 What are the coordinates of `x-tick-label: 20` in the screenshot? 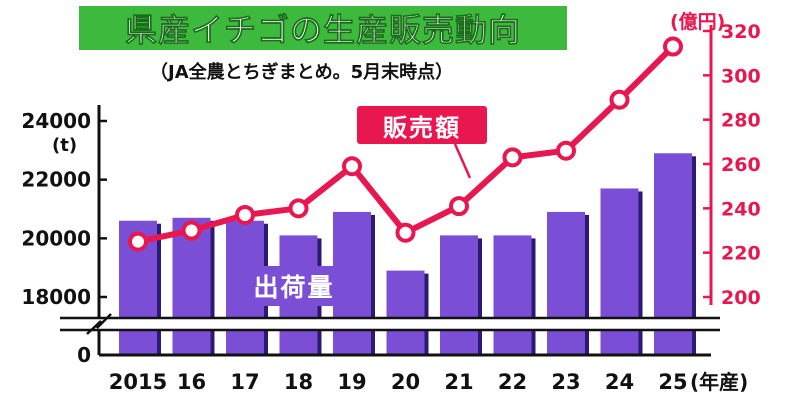 It's located at (405, 382).